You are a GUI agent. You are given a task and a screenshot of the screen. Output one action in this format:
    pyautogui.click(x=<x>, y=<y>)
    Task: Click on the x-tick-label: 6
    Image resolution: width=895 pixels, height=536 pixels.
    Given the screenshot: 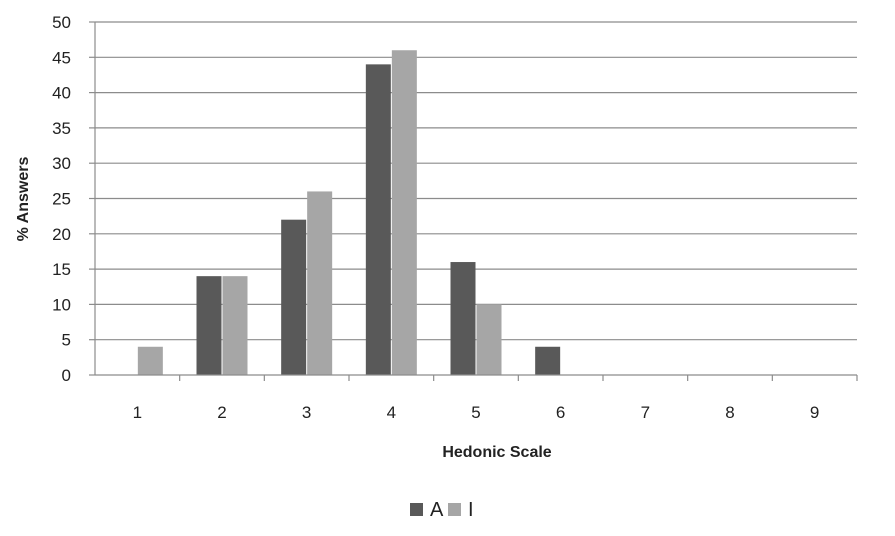 What is the action you would take?
    pyautogui.click(x=560, y=412)
    